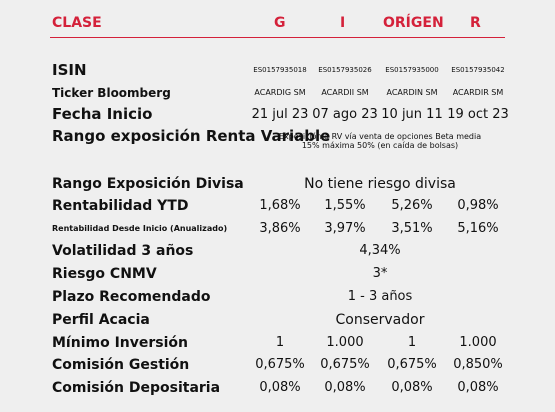 The width and height of the screenshot is (555, 412). Describe the element at coordinates (380, 250) in the screenshot. I see `row-value: 4,34%` at that location.